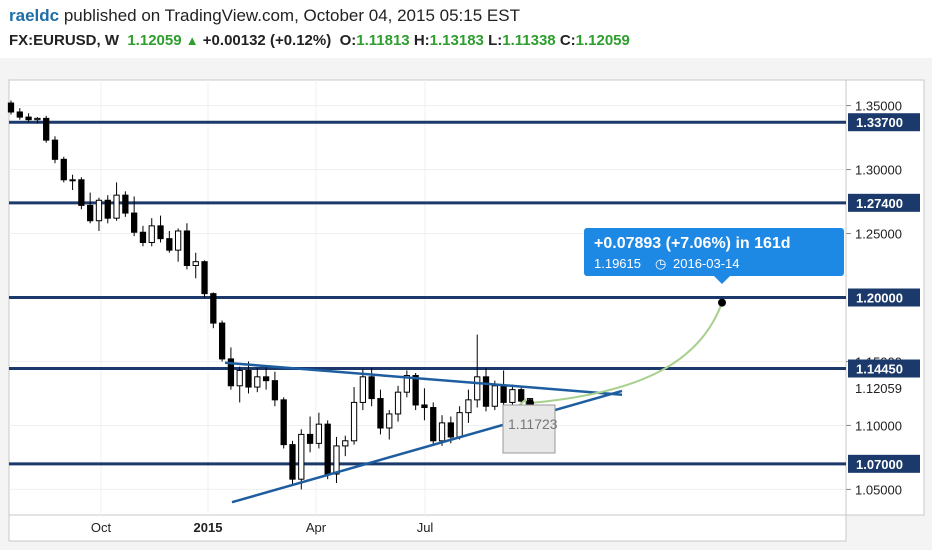 This screenshot has height=550, width=932. What do you see at coordinates (626, 353) in the screenshot?
I see `projection-curve` at bounding box center [626, 353].